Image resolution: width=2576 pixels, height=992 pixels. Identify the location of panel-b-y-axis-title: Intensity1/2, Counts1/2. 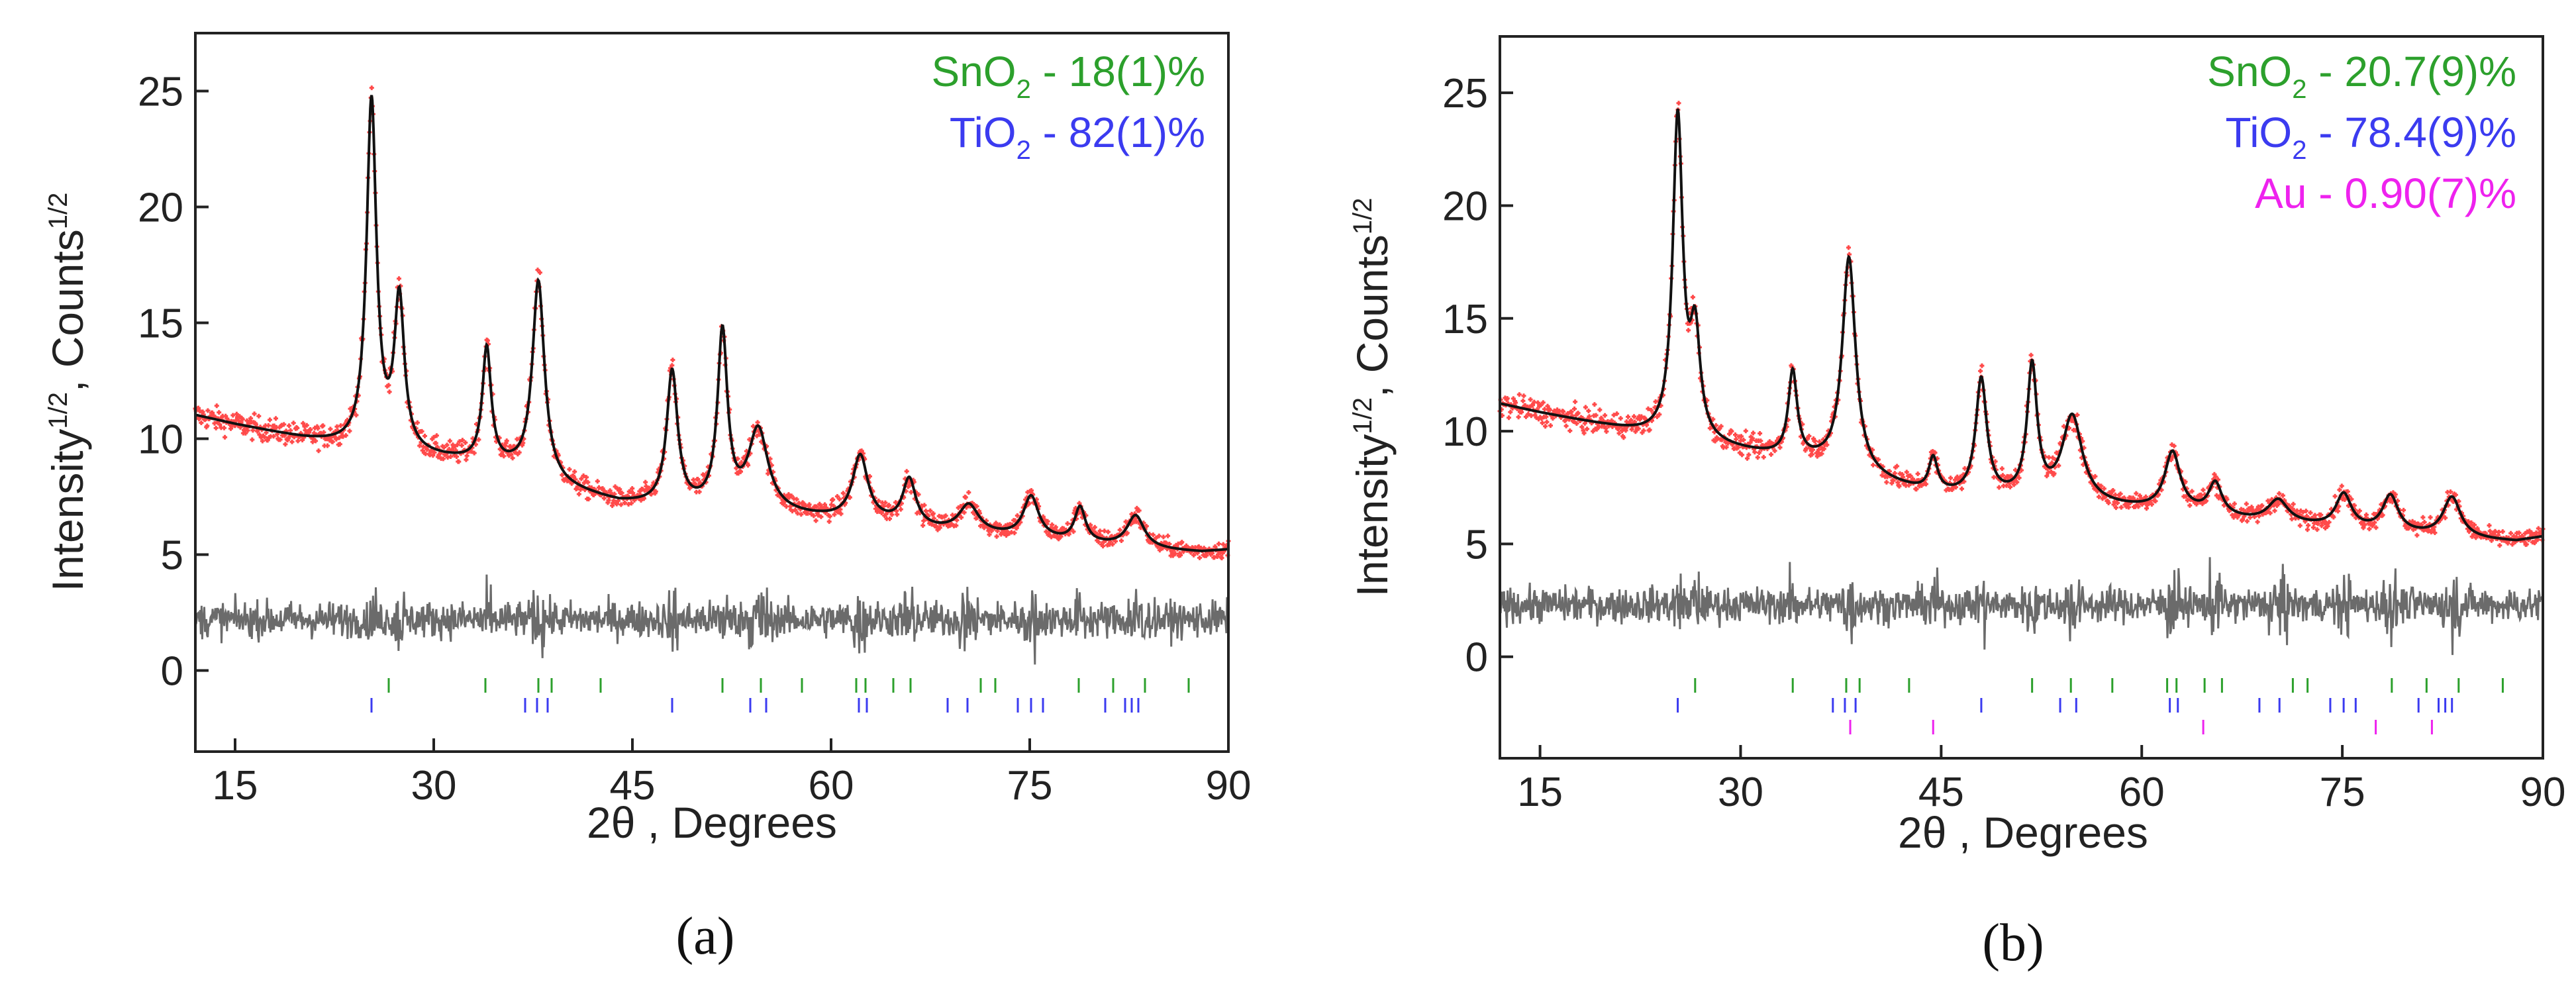
(1372, 397).